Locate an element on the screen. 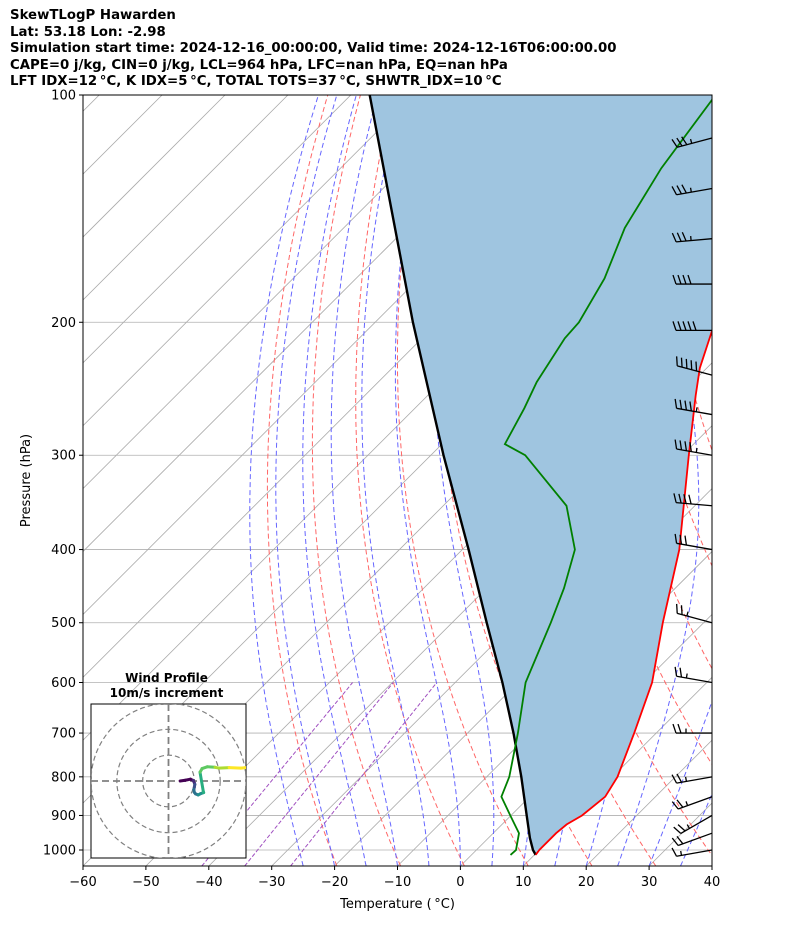 This screenshot has width=794, height=937. temperature-line is located at coordinates (623, 591).